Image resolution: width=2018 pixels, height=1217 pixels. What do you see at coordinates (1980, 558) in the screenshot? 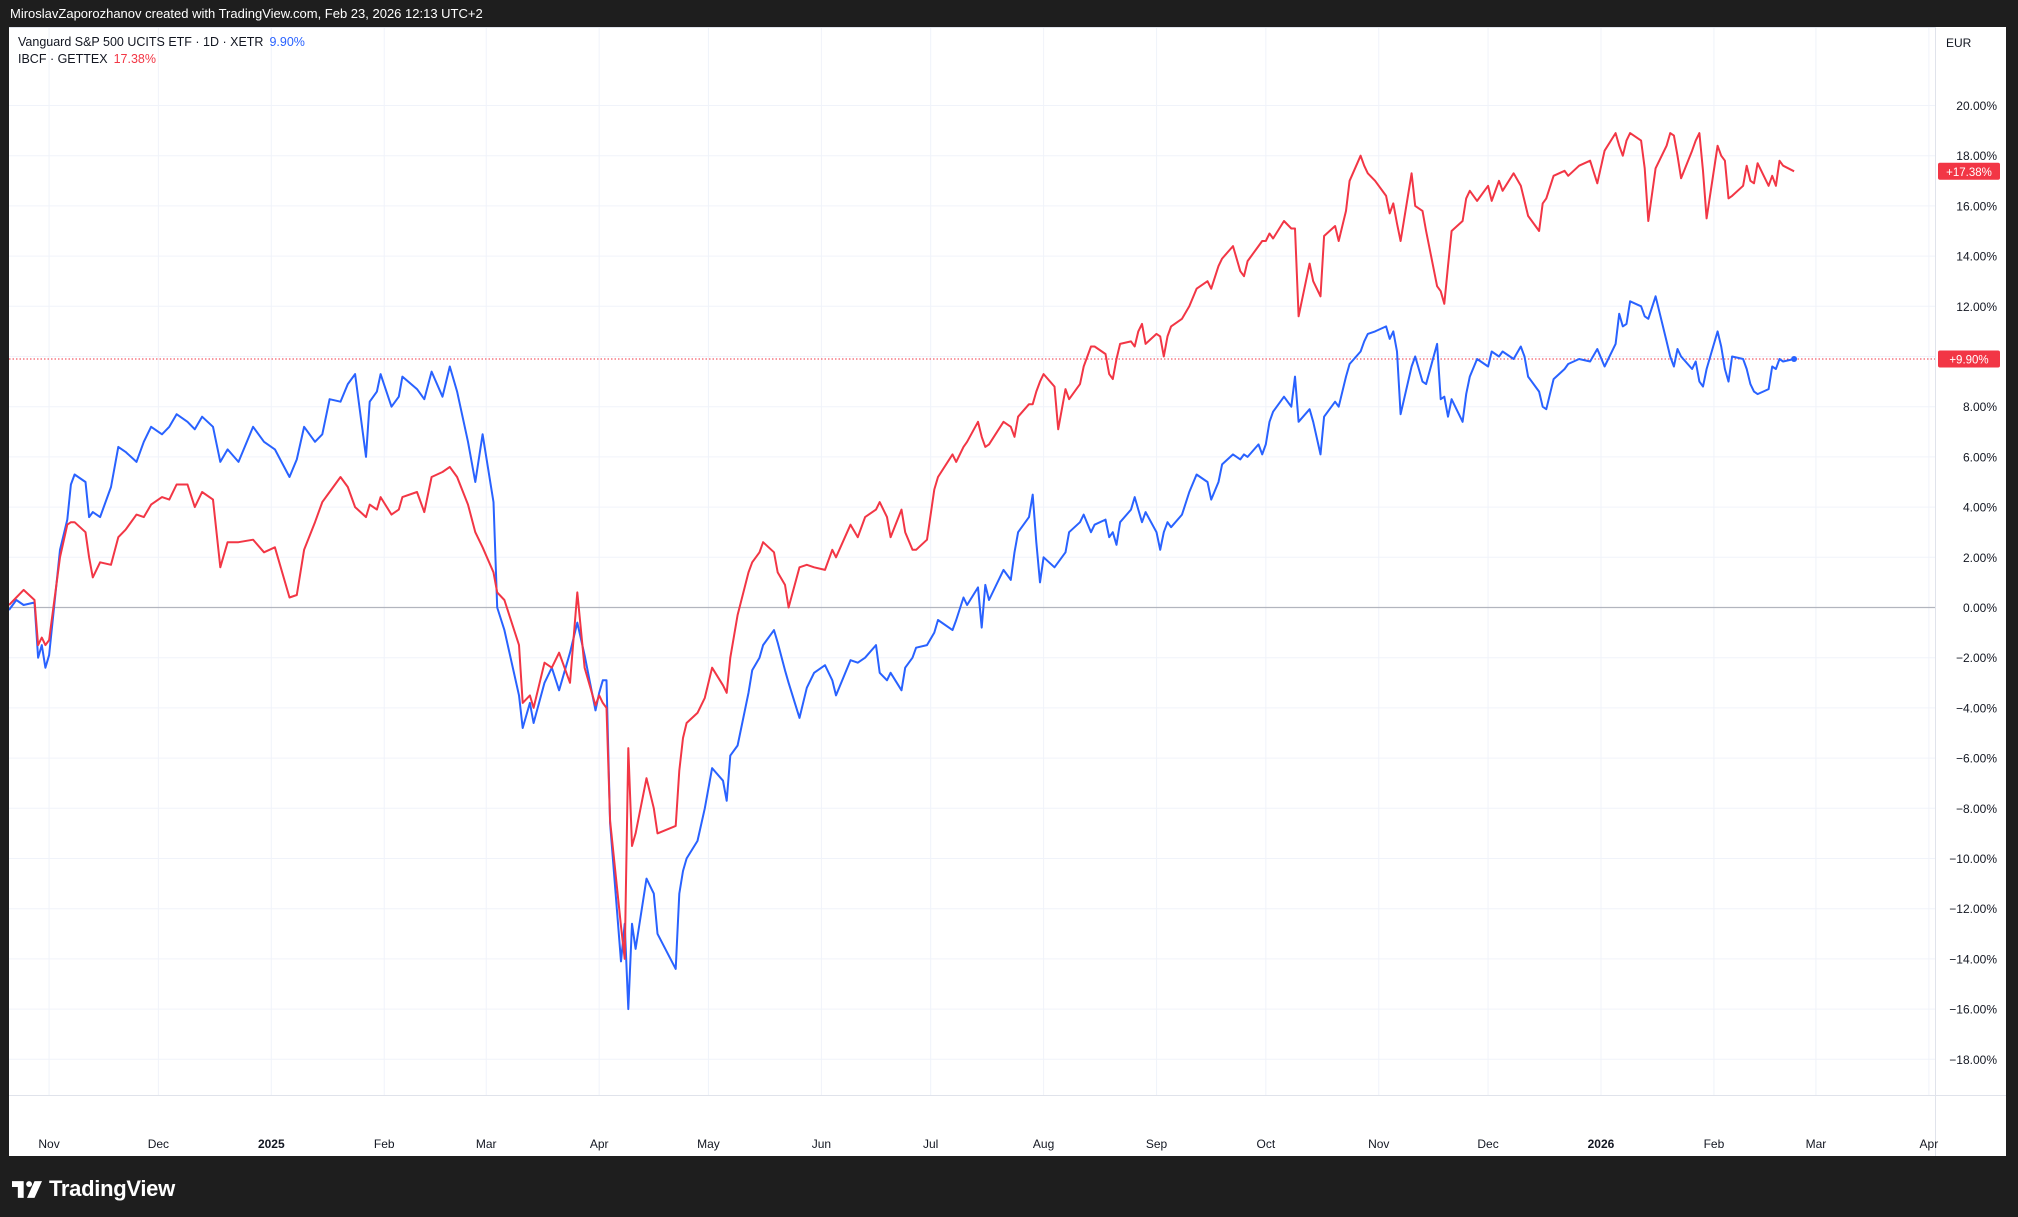
I see `y-tick-label: 2.00%` at bounding box center [1980, 558].